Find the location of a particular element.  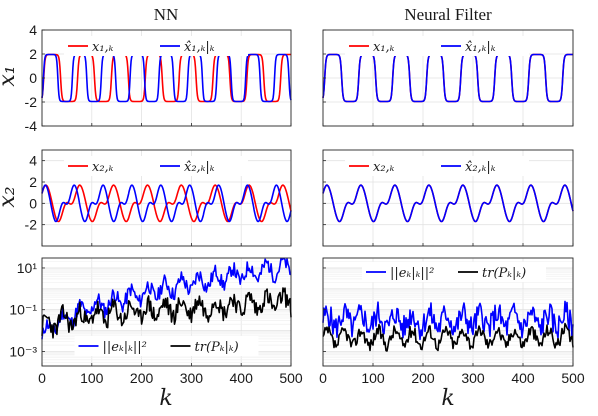

y-tick-label: -4 is located at coordinates (31, 126).